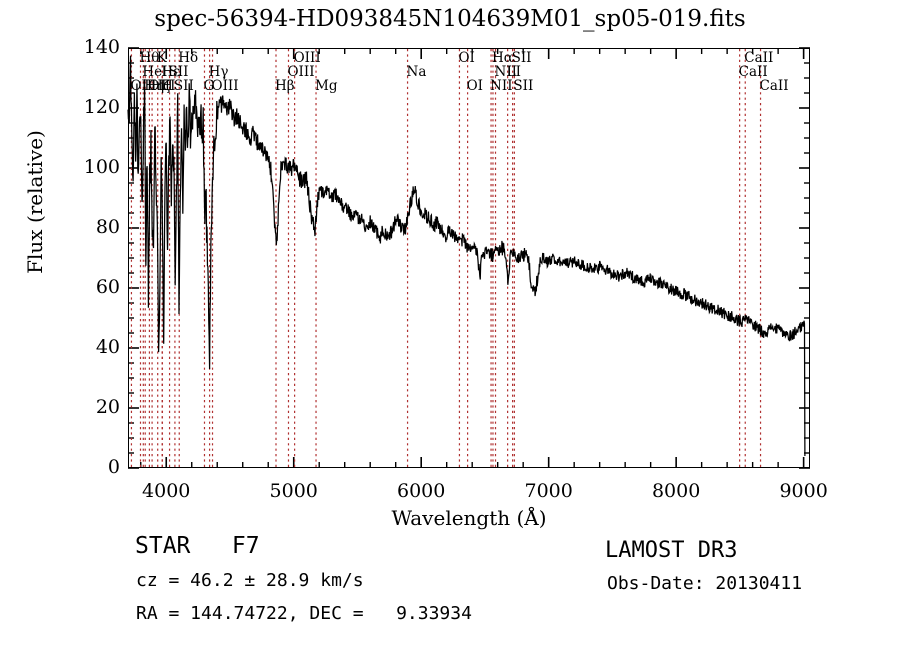 Image resolution: width=900 pixels, height=649 pixels. What do you see at coordinates (166, 491) in the screenshot?
I see `x-tick-label: 4000` at bounding box center [166, 491].